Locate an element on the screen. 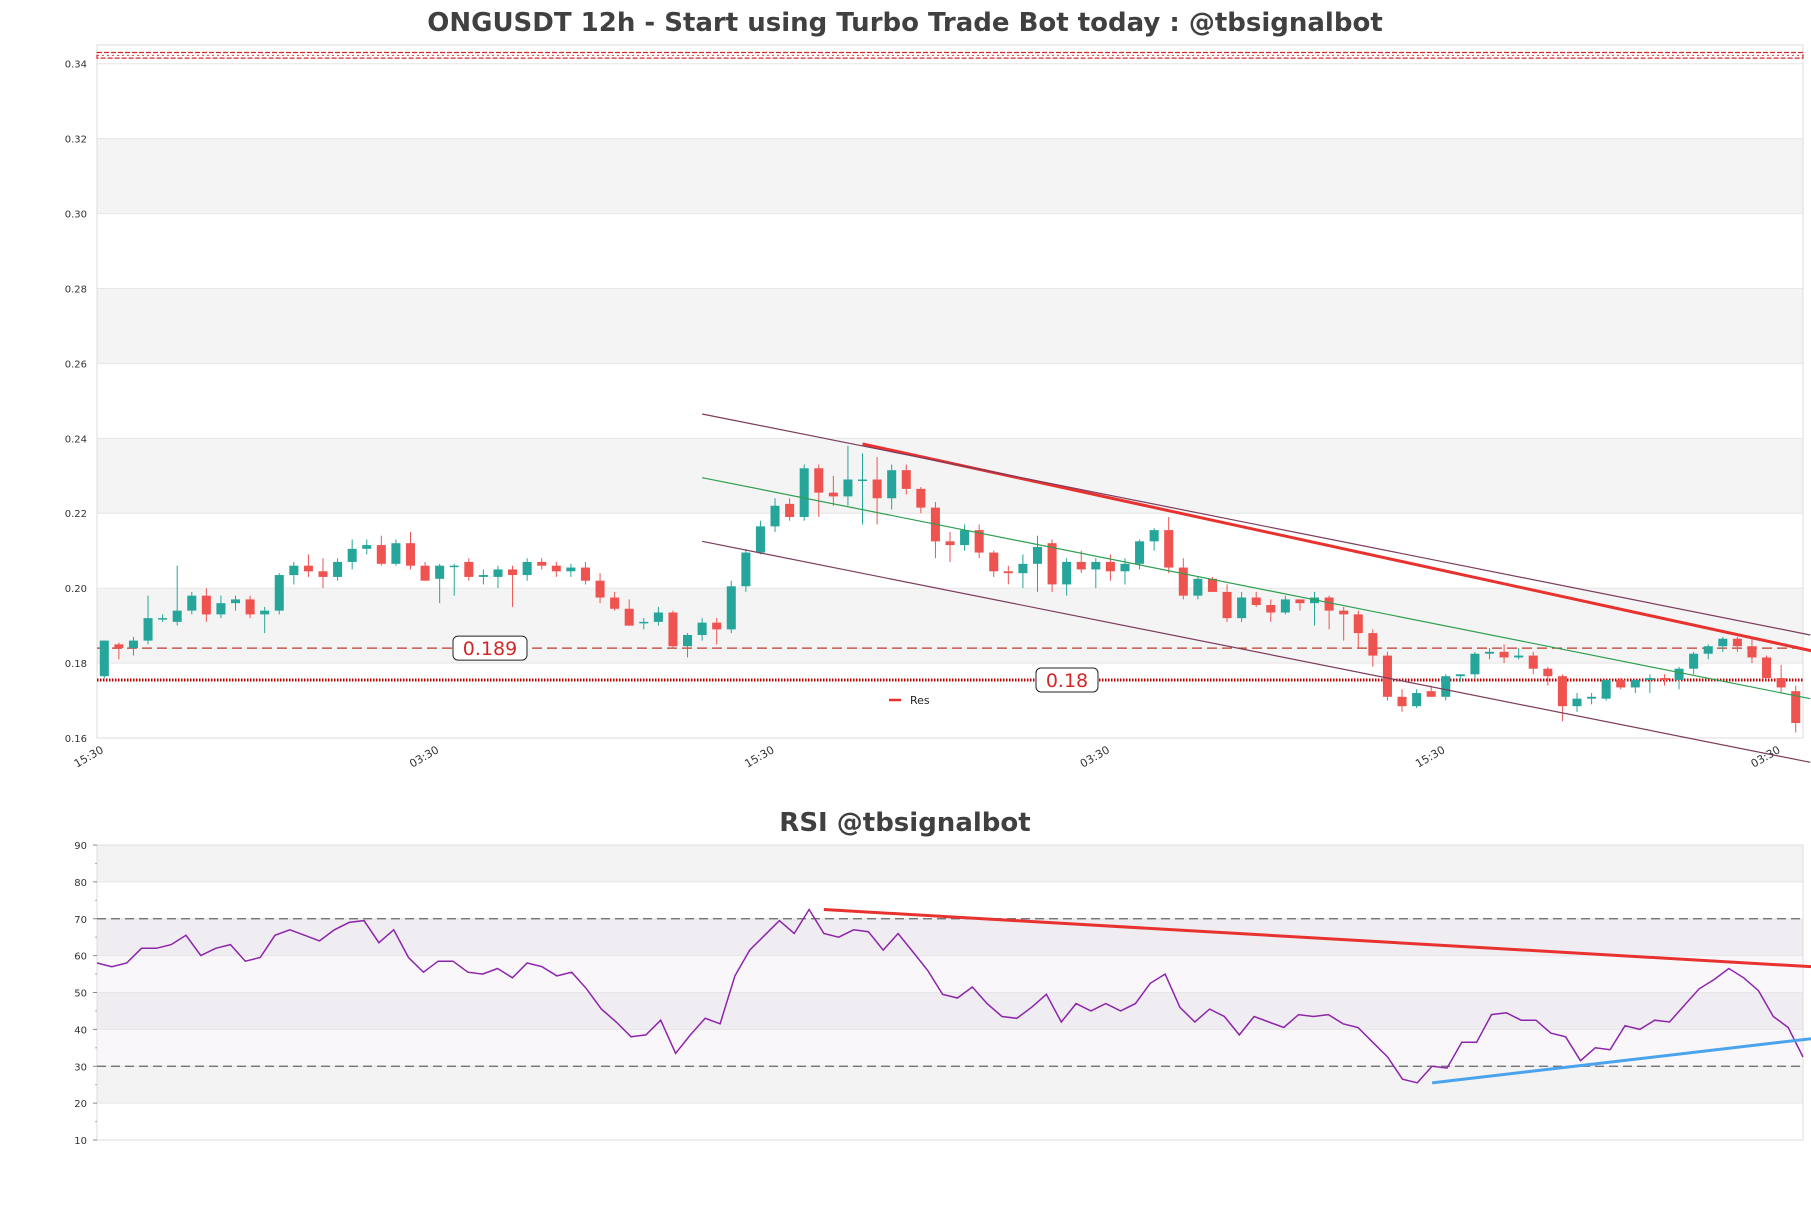 This screenshot has height=1208, width=1811. rsi-tick-label: 30 is located at coordinates (80, 1067).